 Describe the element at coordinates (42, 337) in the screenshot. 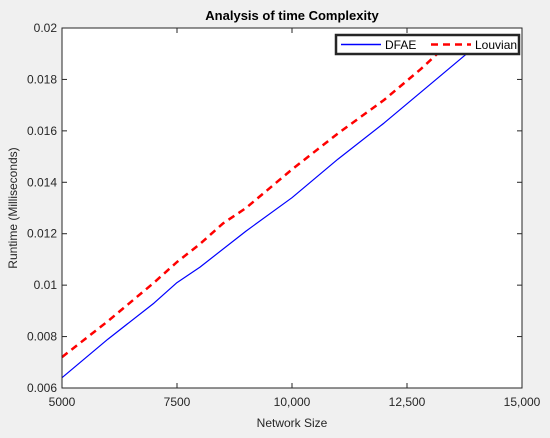

I see `y-tick-label: 0.008` at that location.